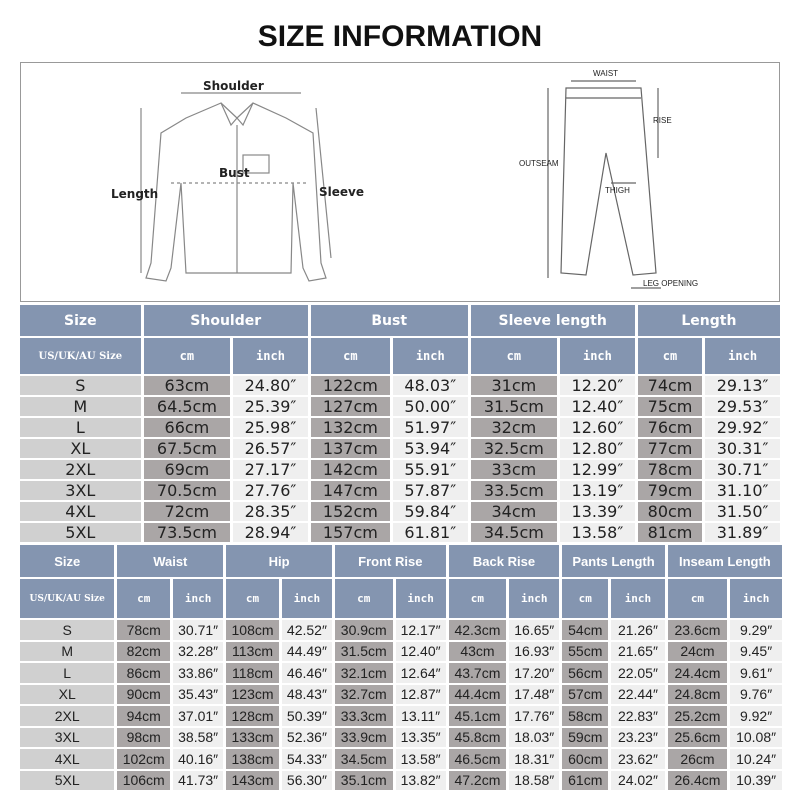 This screenshot has height=800, width=800. I want to click on inch-cell: 22.44″, so click(638, 694).